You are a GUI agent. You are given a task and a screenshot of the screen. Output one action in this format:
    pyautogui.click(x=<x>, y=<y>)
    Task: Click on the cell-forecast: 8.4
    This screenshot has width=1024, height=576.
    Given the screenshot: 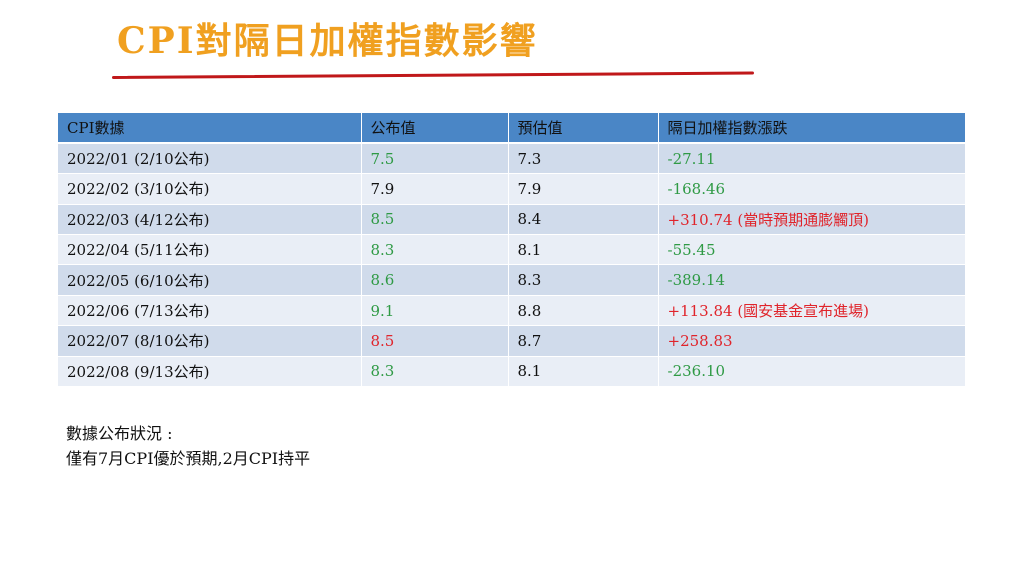 What is the action you would take?
    pyautogui.click(x=583, y=220)
    